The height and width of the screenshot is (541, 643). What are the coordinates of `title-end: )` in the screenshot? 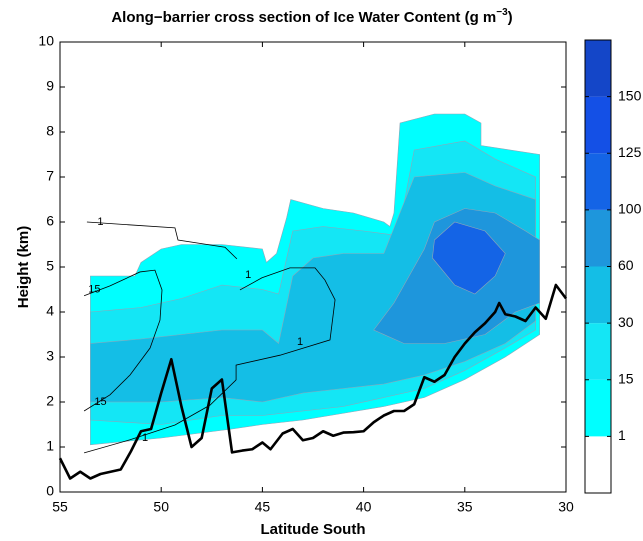 It's located at (510, 17).